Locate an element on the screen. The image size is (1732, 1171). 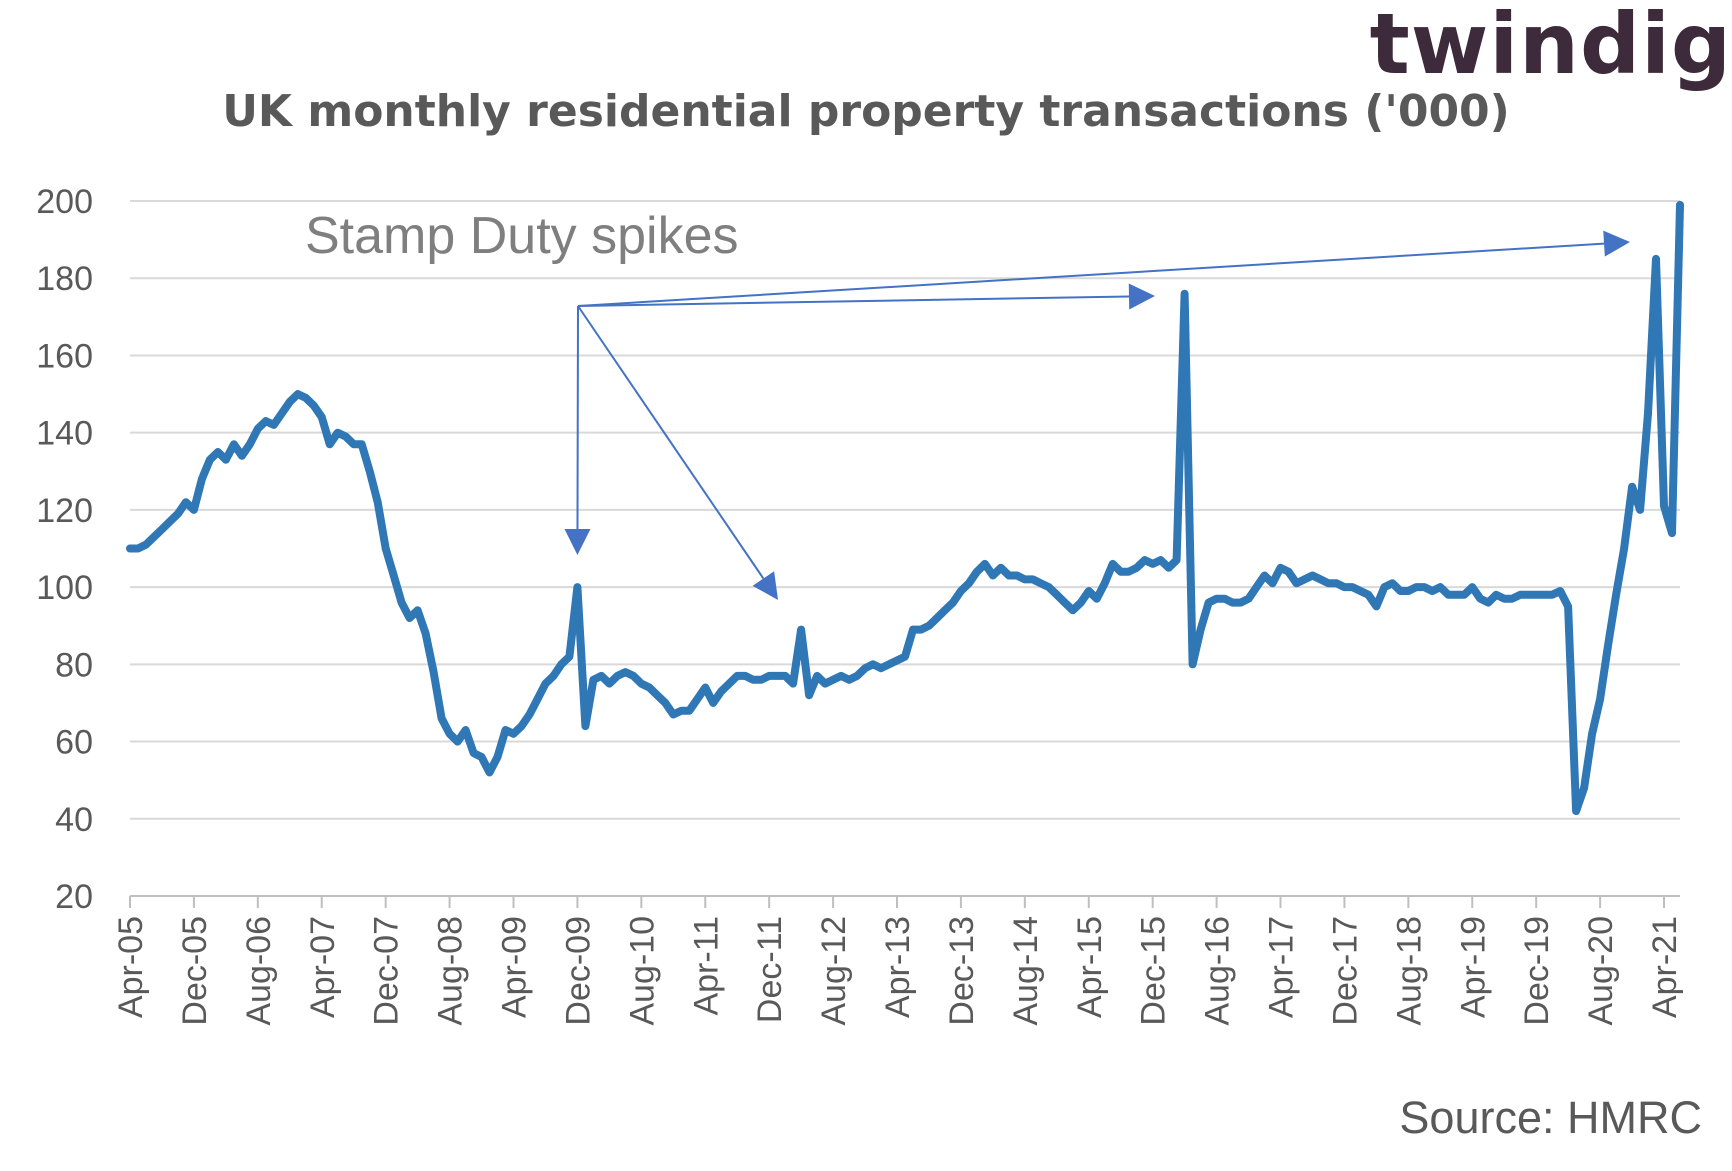
x-tick-label: Aug-16 is located at coordinates (1218, 971).